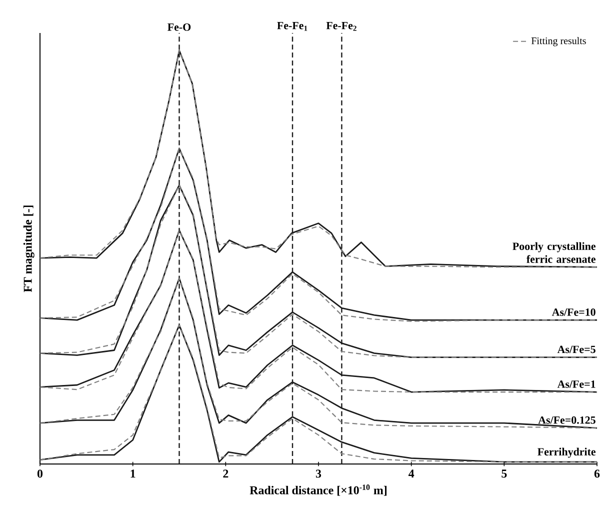 This screenshot has height=528, width=606. Describe the element at coordinates (554, 252) in the screenshot. I see `series-label: Poorly crystalline ferric arsenate` at that location.